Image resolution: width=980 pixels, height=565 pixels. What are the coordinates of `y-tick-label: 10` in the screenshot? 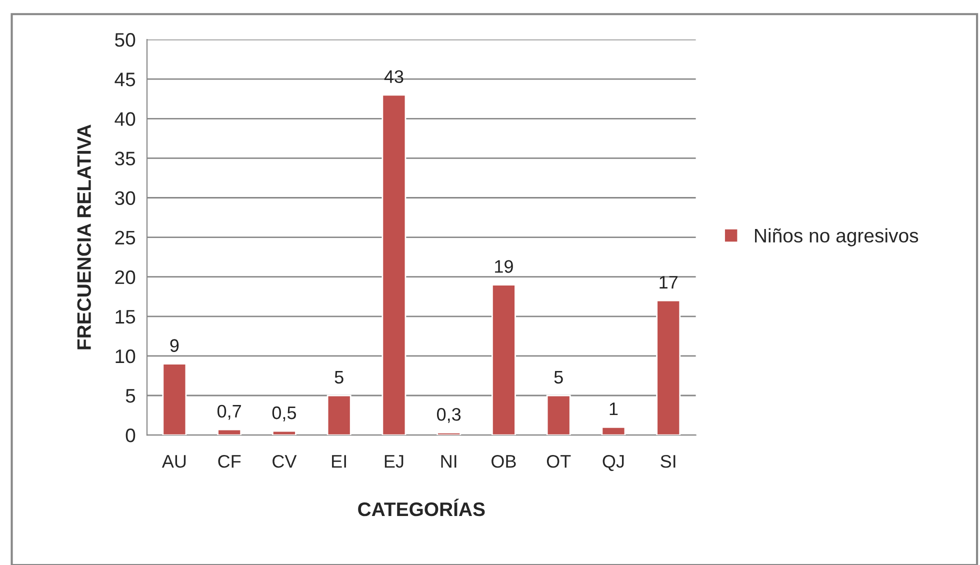 It's located at (126, 356).